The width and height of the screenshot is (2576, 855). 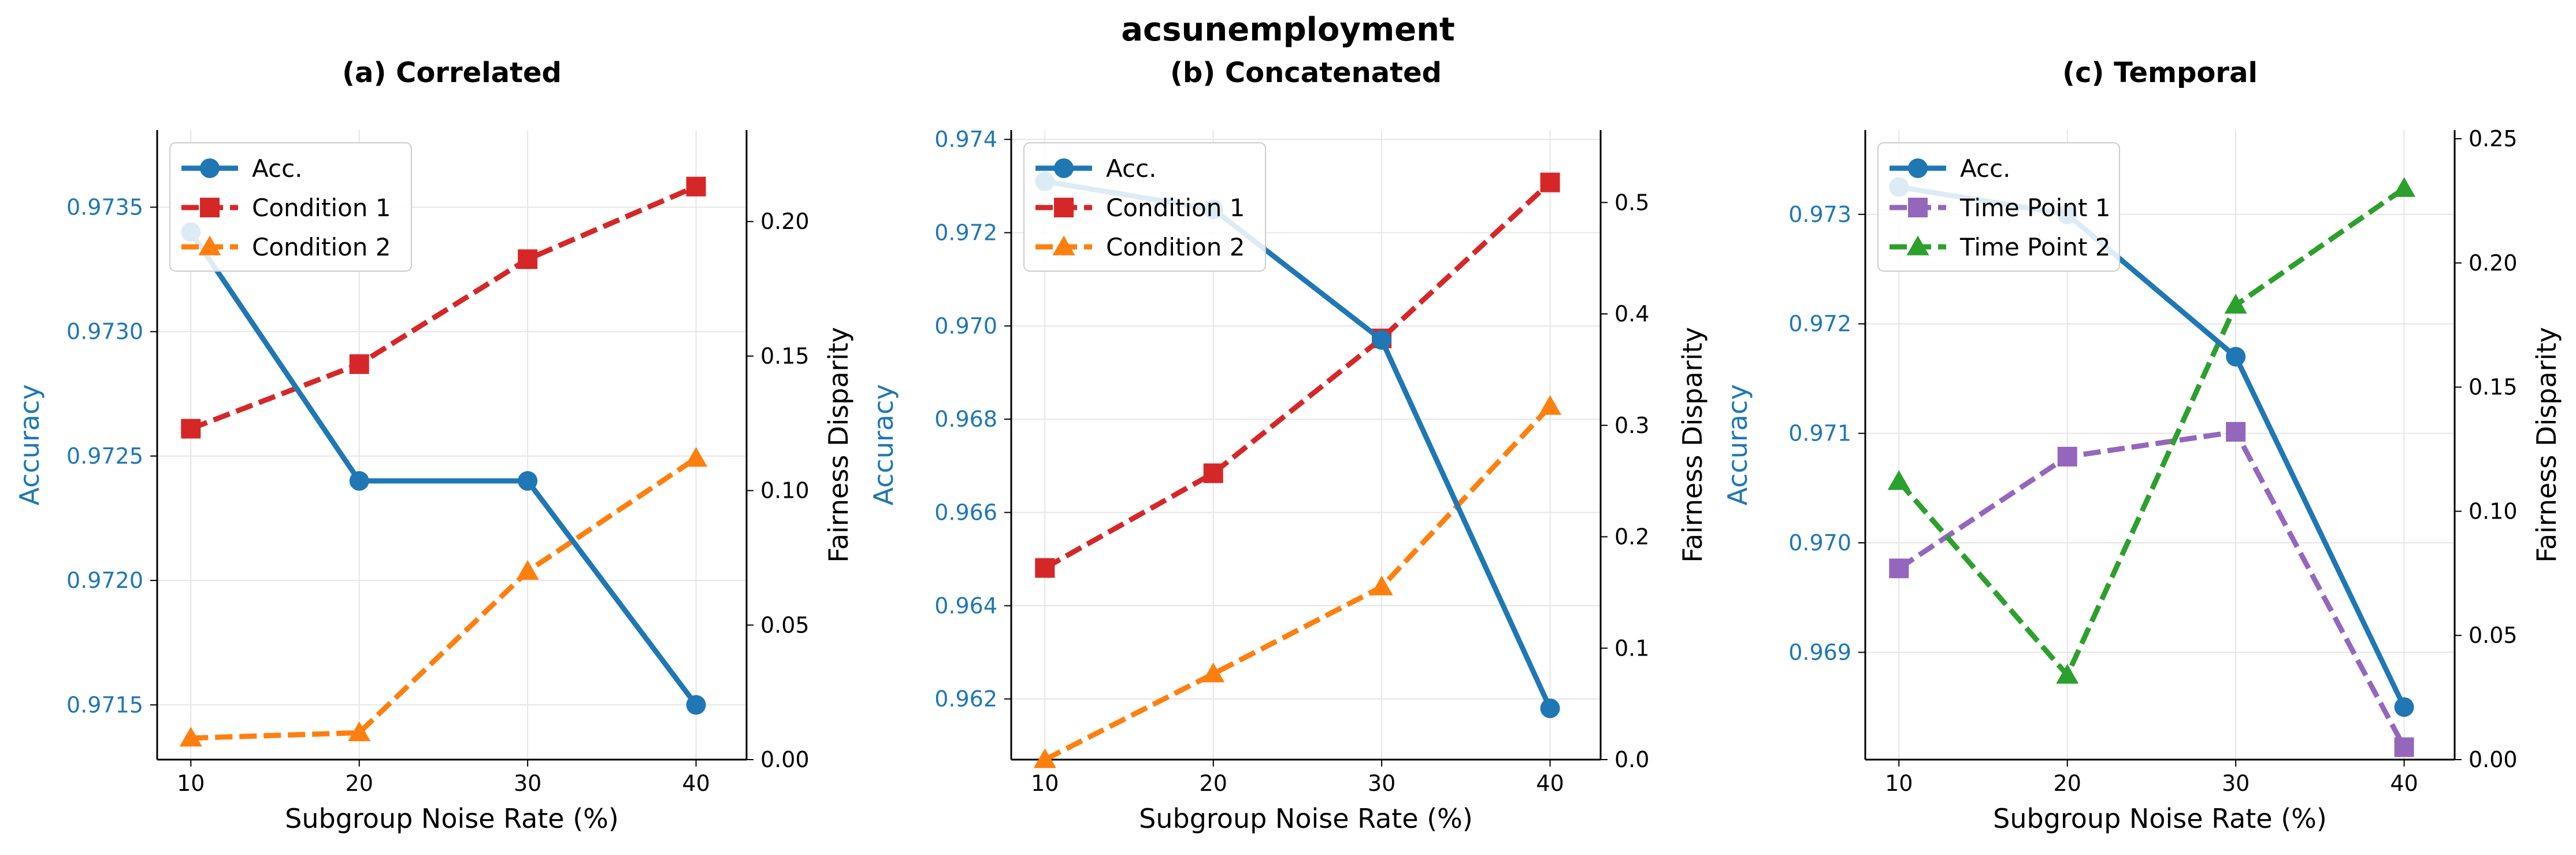 I want to click on legend-label: Time Point 2, so click(x=2035, y=247).